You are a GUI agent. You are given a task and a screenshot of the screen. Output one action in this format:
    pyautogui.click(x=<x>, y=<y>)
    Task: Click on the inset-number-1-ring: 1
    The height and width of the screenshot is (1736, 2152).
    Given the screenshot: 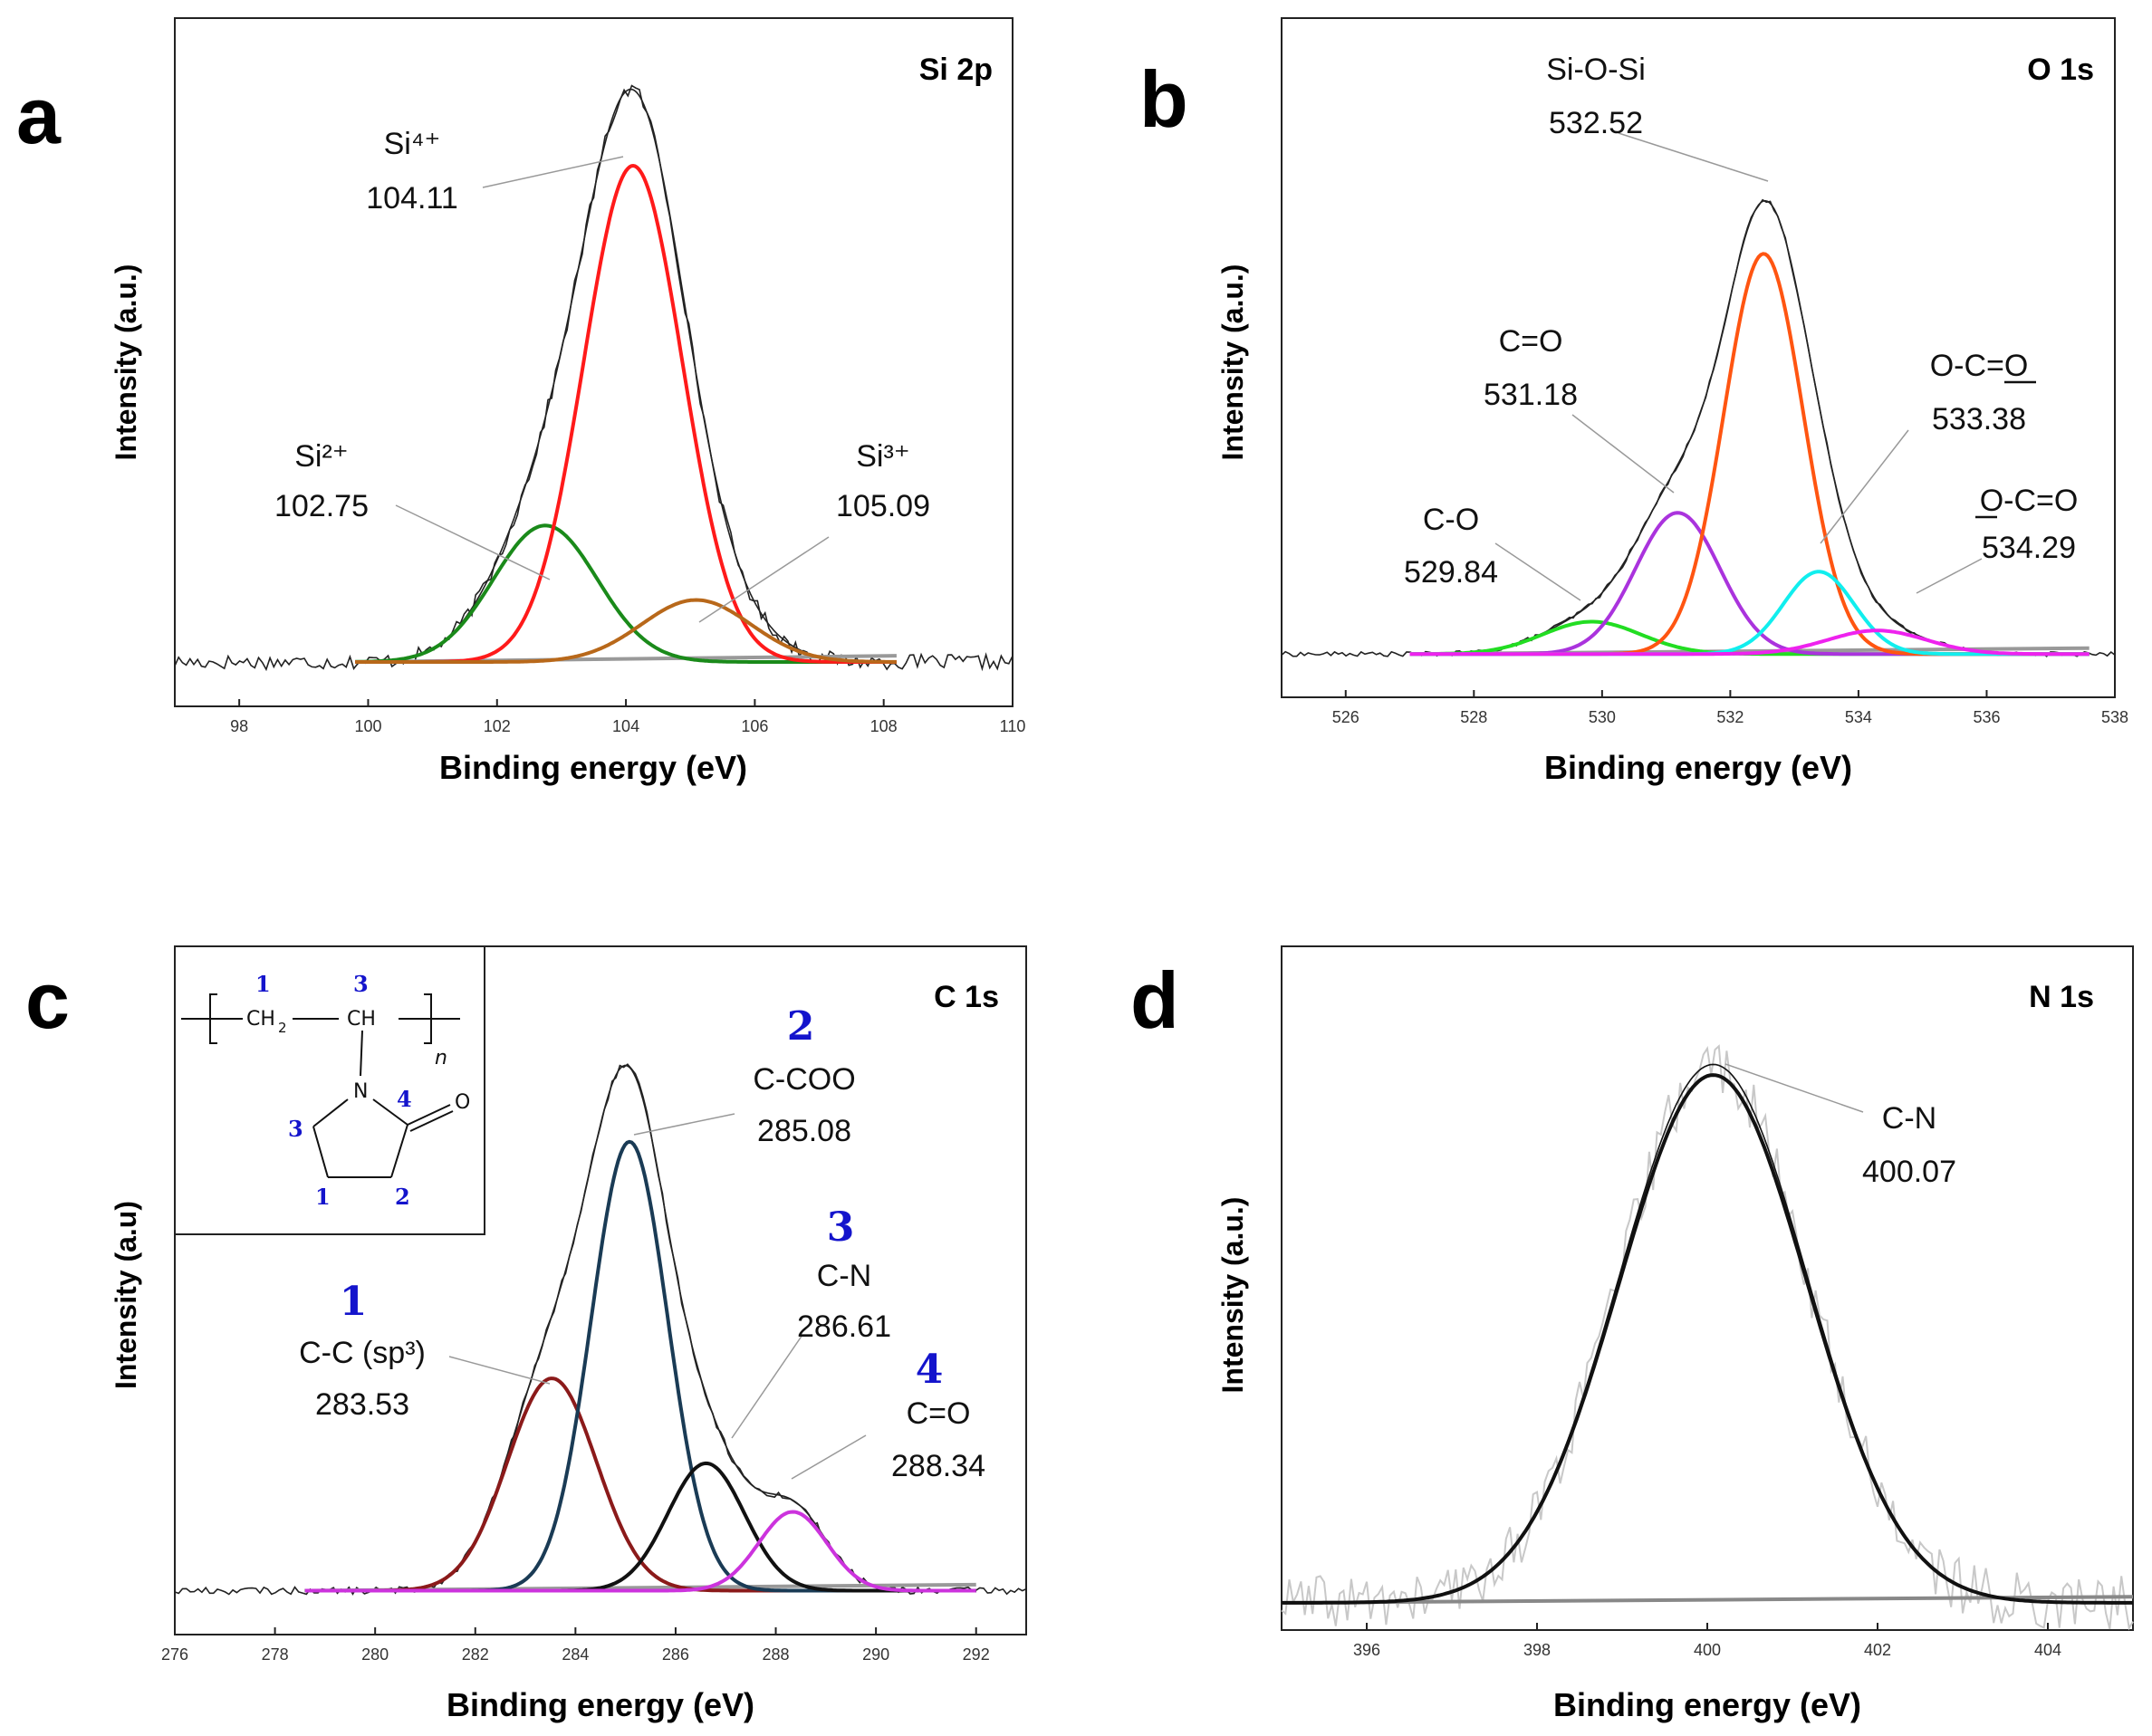 What is the action you would take?
    pyautogui.click(x=323, y=1197)
    